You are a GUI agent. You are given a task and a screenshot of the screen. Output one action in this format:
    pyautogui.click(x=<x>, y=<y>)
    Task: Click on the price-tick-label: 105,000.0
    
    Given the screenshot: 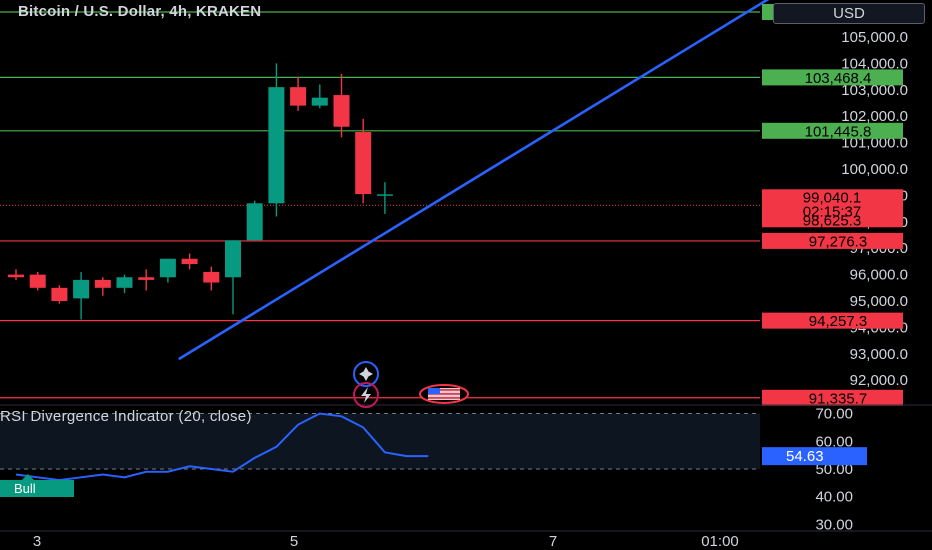 What is the action you would take?
    pyautogui.click(x=874, y=37)
    